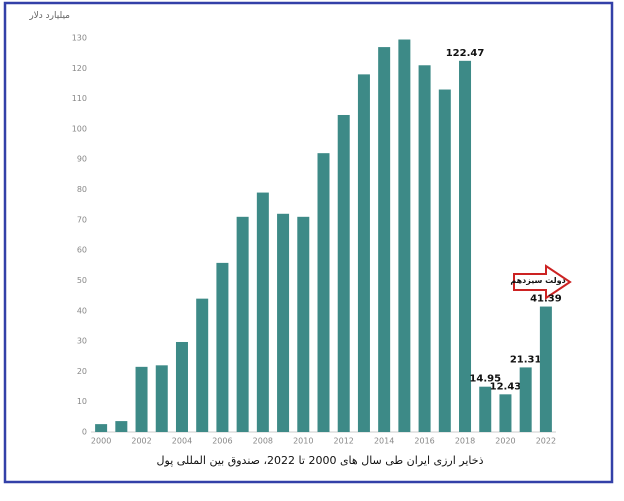  I want to click on value-label: 21.31, so click(526, 359).